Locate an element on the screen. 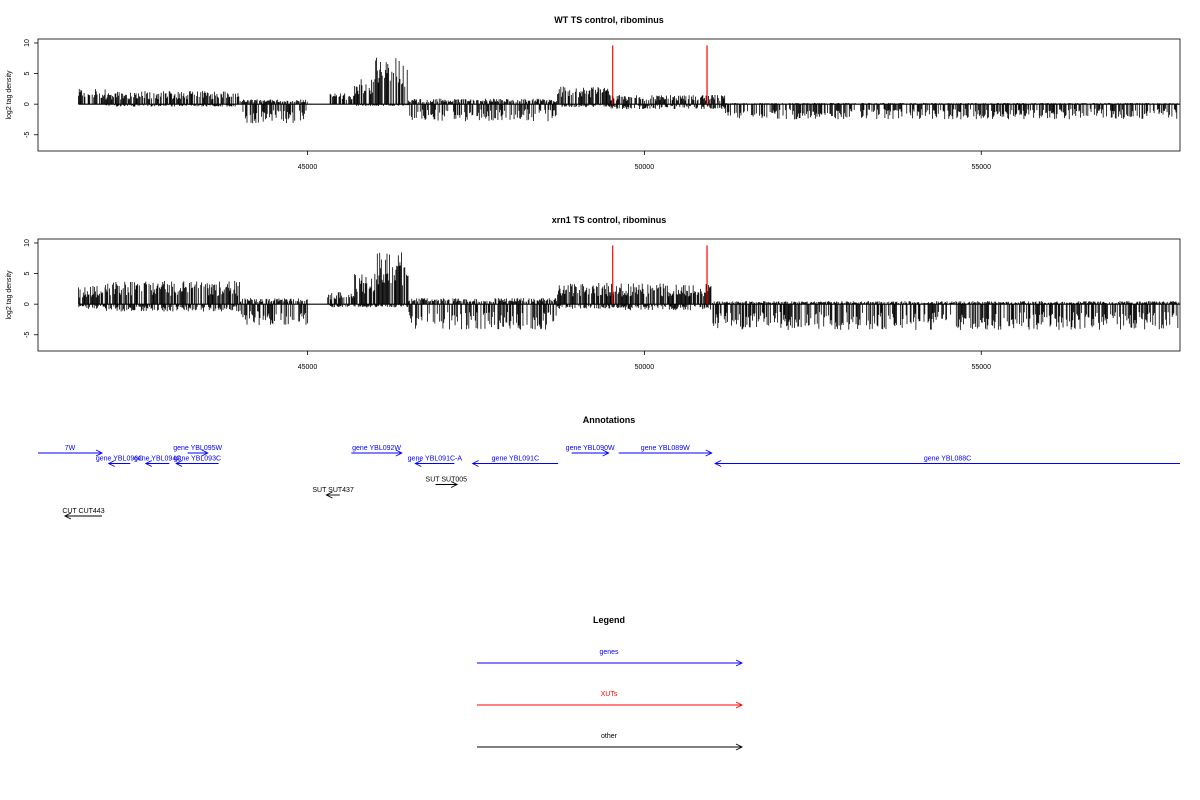  legend-item: XUTs is located at coordinates (610, 700).